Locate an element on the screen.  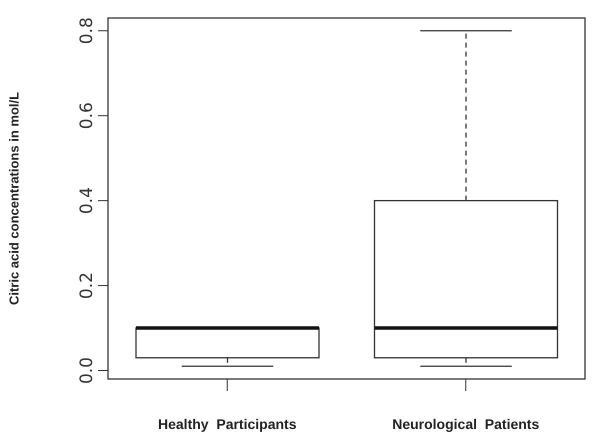
y-tick-label: 0.0 is located at coordinates (87, 370).